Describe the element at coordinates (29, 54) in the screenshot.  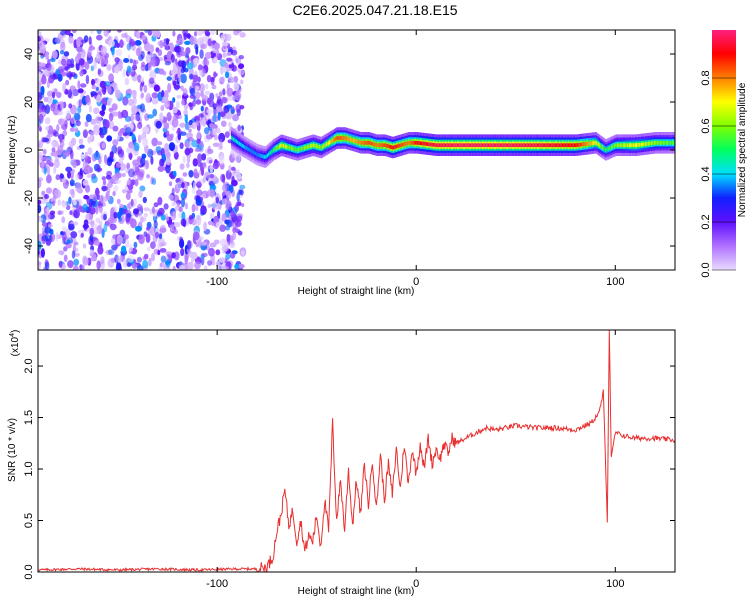
I see `y-tick-label: 40` at that location.